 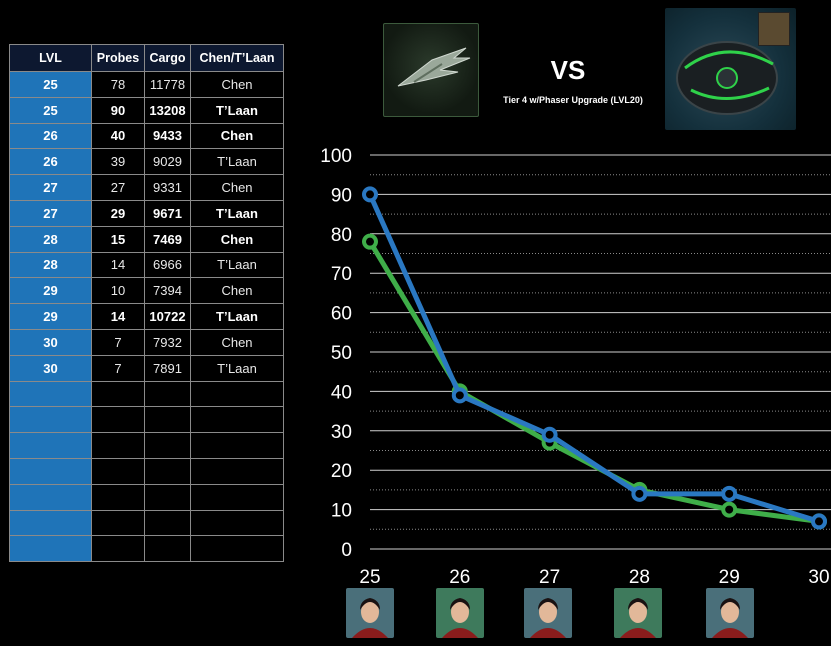 What do you see at coordinates (118, 316) in the screenshot?
I see `probes-cell: 14` at bounding box center [118, 316].